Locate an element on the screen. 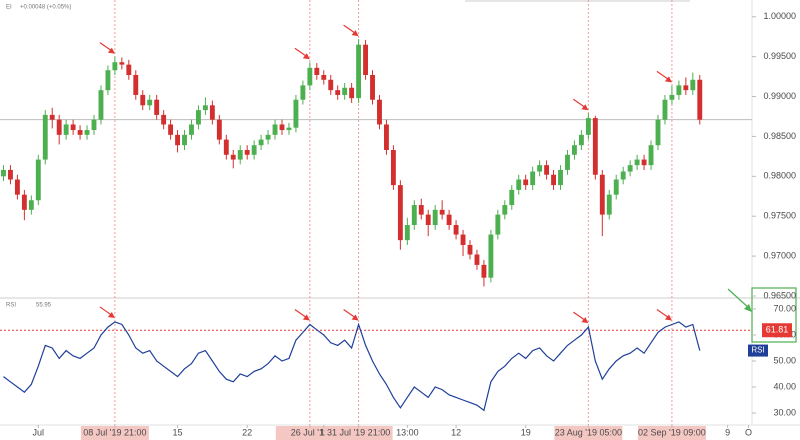 The width and height of the screenshot is (800, 440). x-tick-label: 15 is located at coordinates (178, 432).